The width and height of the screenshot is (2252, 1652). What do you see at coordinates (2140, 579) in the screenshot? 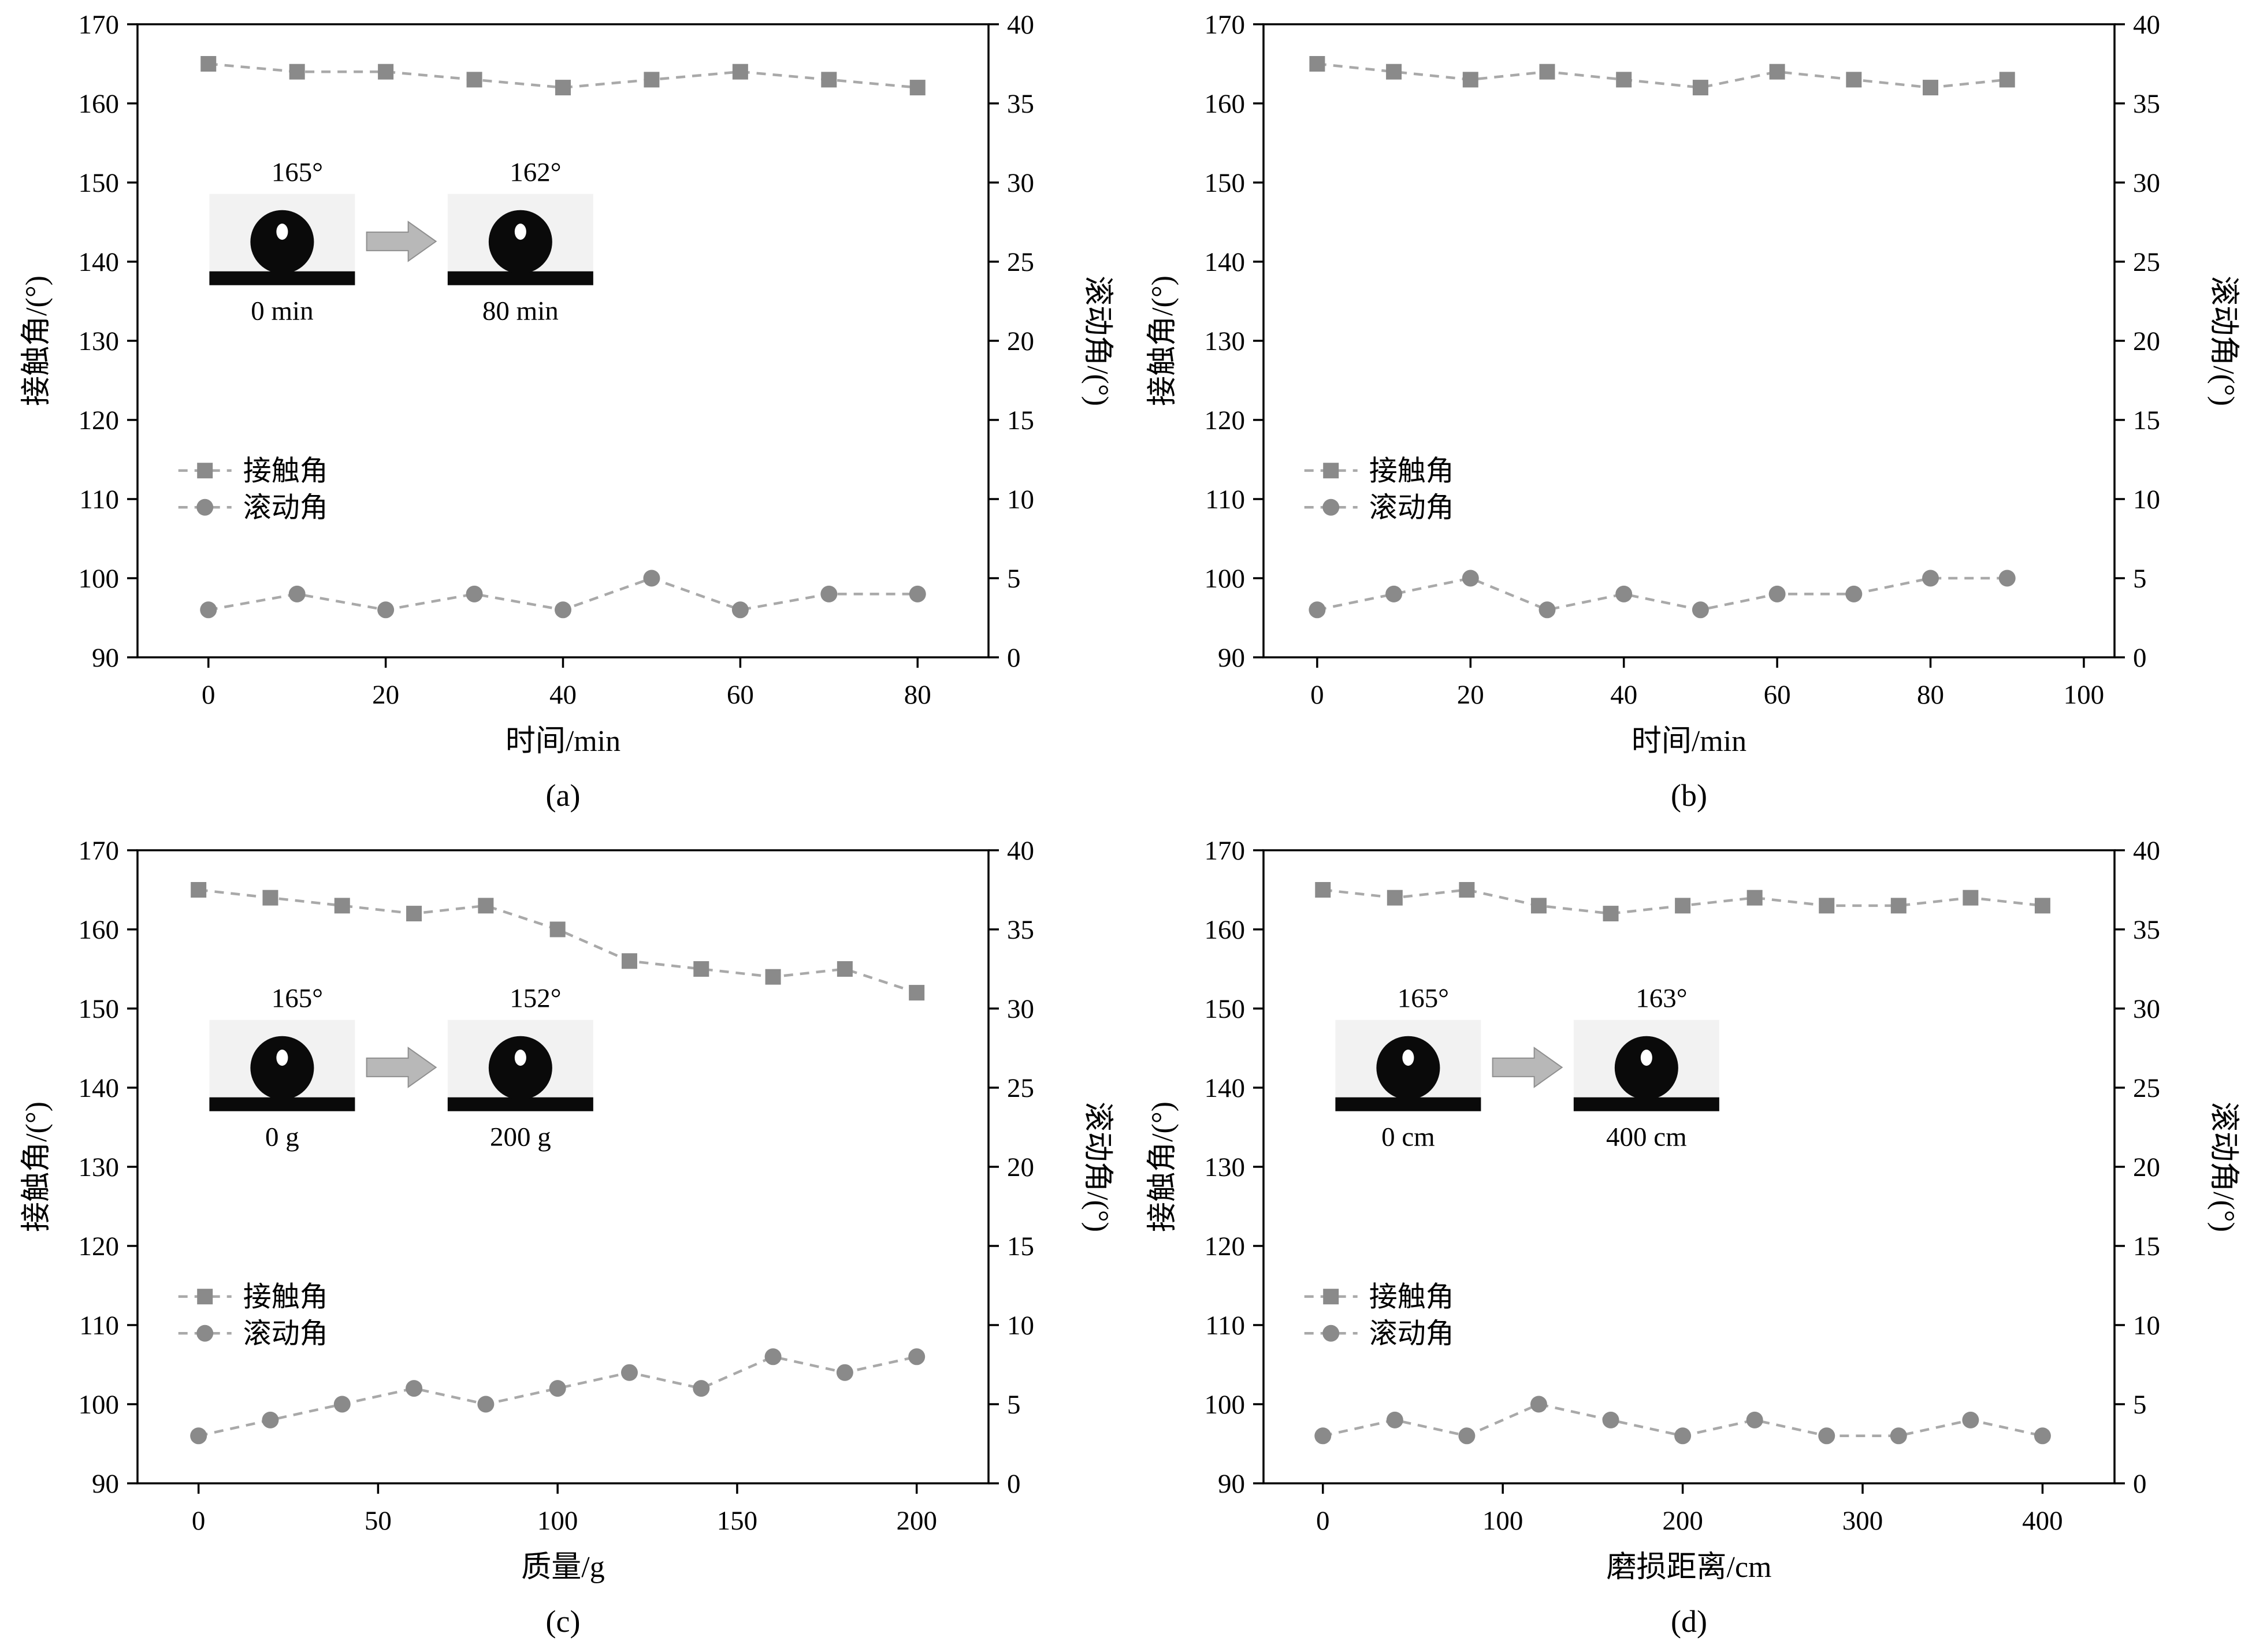
I see `right-tick-label: 5` at bounding box center [2140, 579].